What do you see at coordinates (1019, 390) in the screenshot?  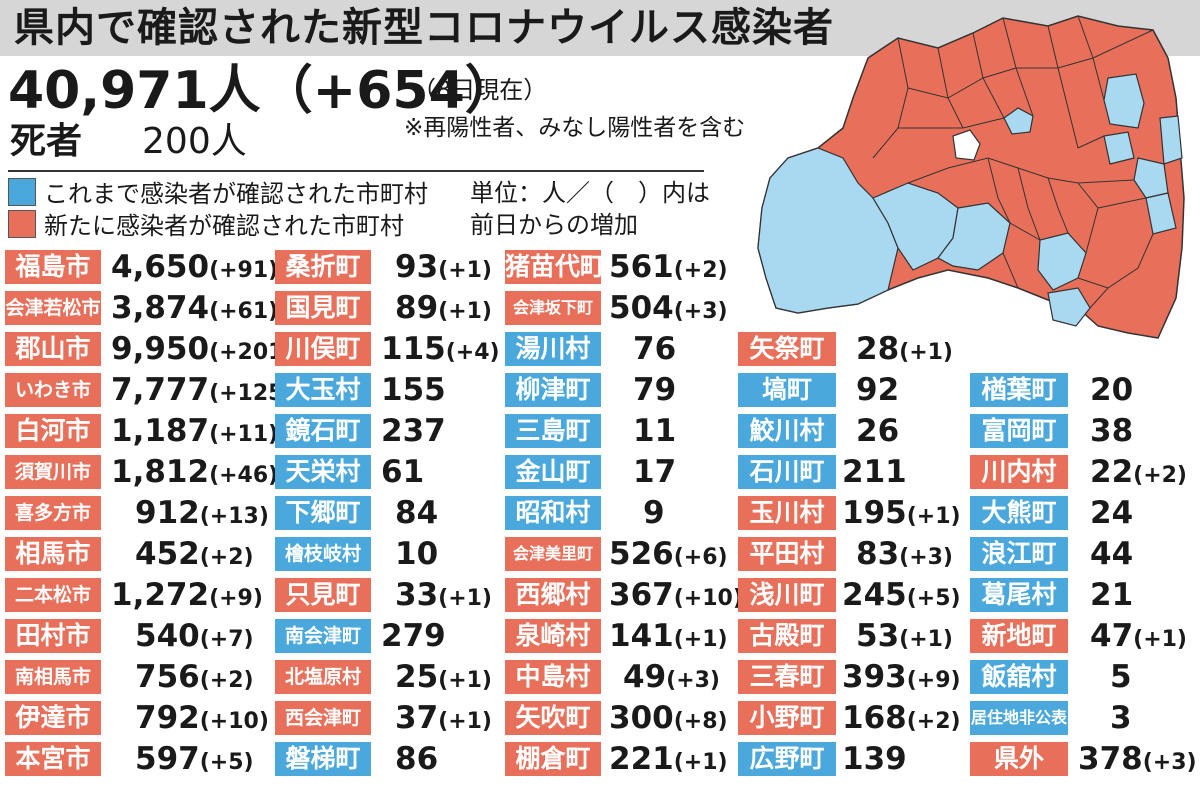 I see `municipality-label: 楢葉町` at bounding box center [1019, 390].